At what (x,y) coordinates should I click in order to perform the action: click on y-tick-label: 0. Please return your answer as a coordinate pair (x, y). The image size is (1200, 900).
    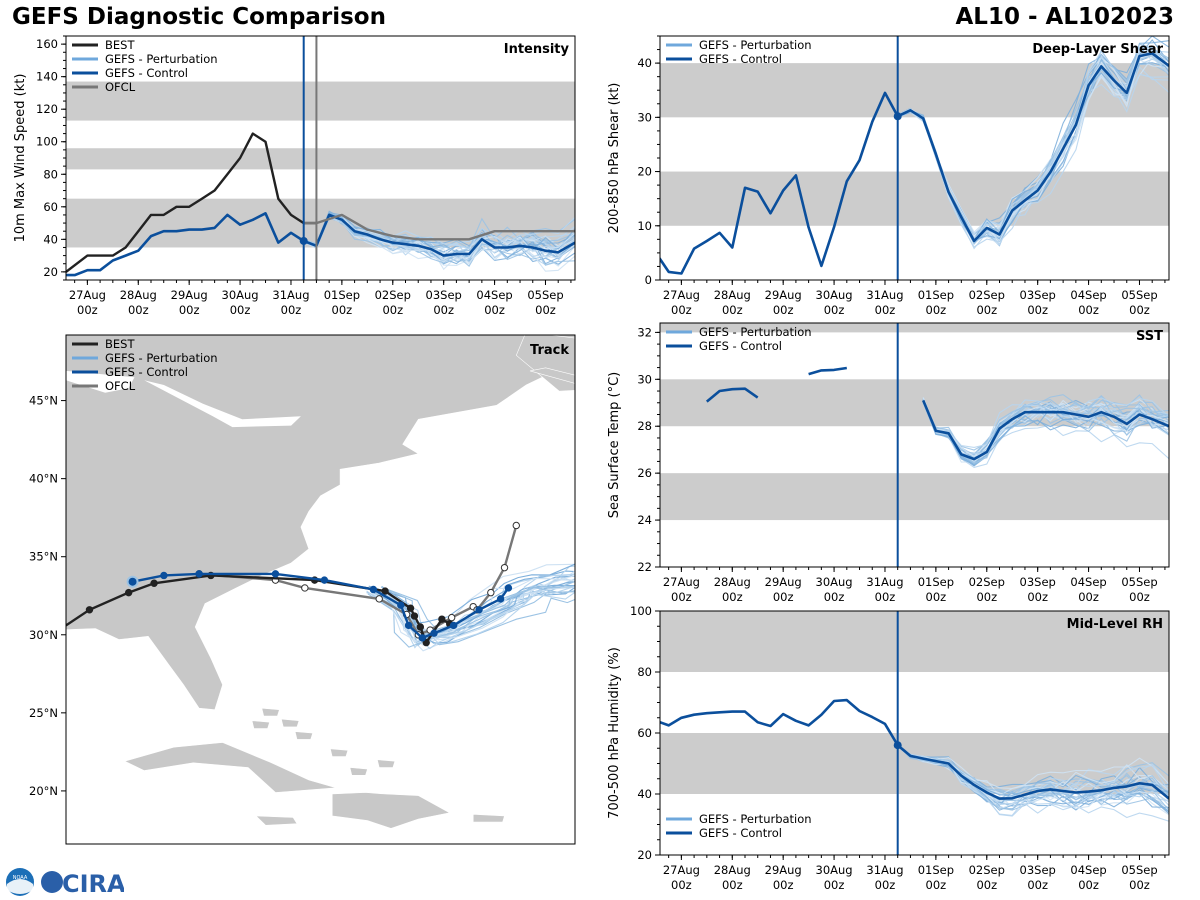
    Looking at the image, I should click on (648, 280).